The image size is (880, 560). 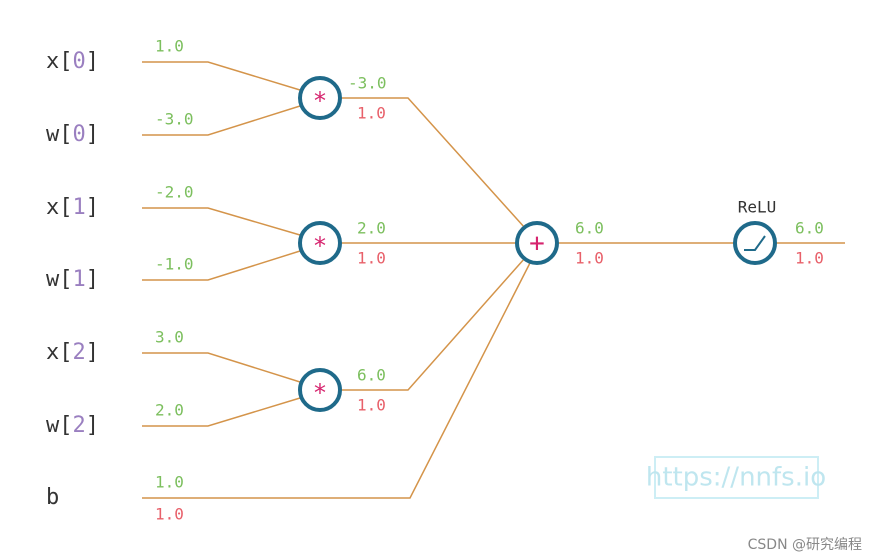 I want to click on input-label: x[1], so click(x=72, y=207).